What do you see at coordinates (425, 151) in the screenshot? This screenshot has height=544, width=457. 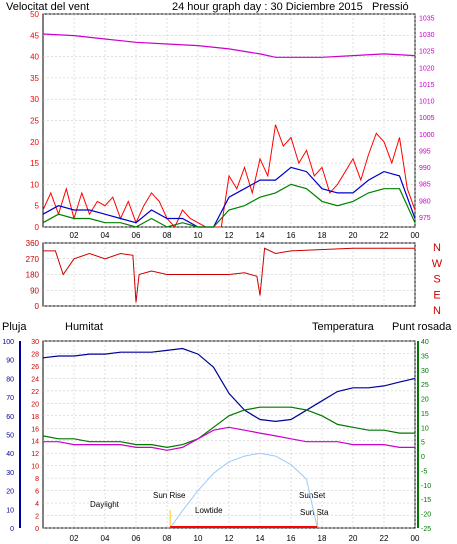 I see `pressure-axis-tick-label: 995` at bounding box center [425, 151].